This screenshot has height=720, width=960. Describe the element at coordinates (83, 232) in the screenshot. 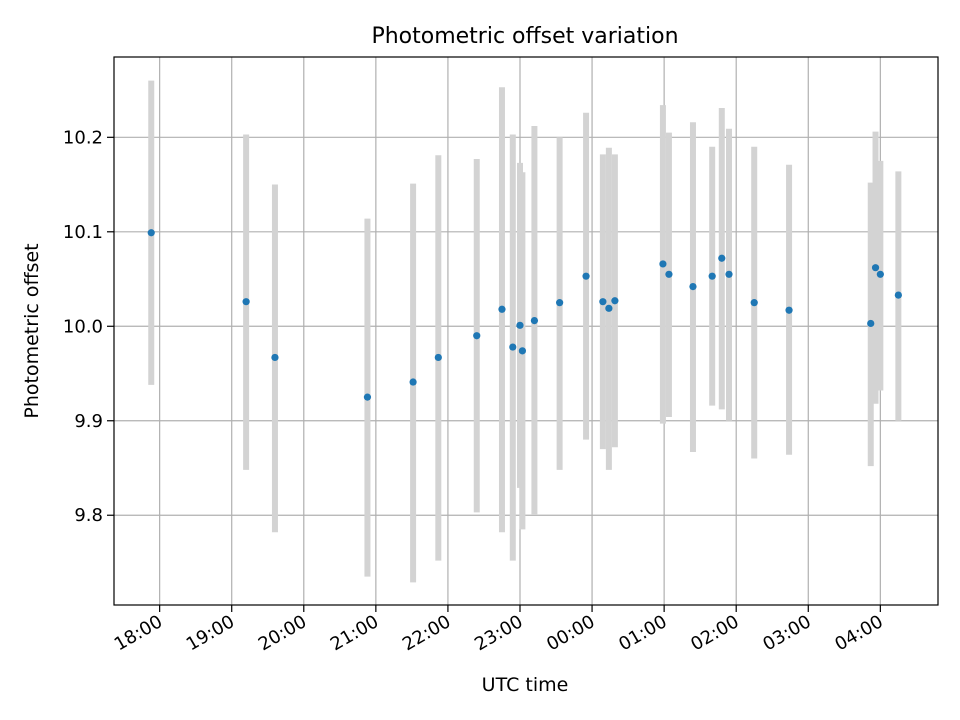

I see `y-tick-label: 10.1` at that location.